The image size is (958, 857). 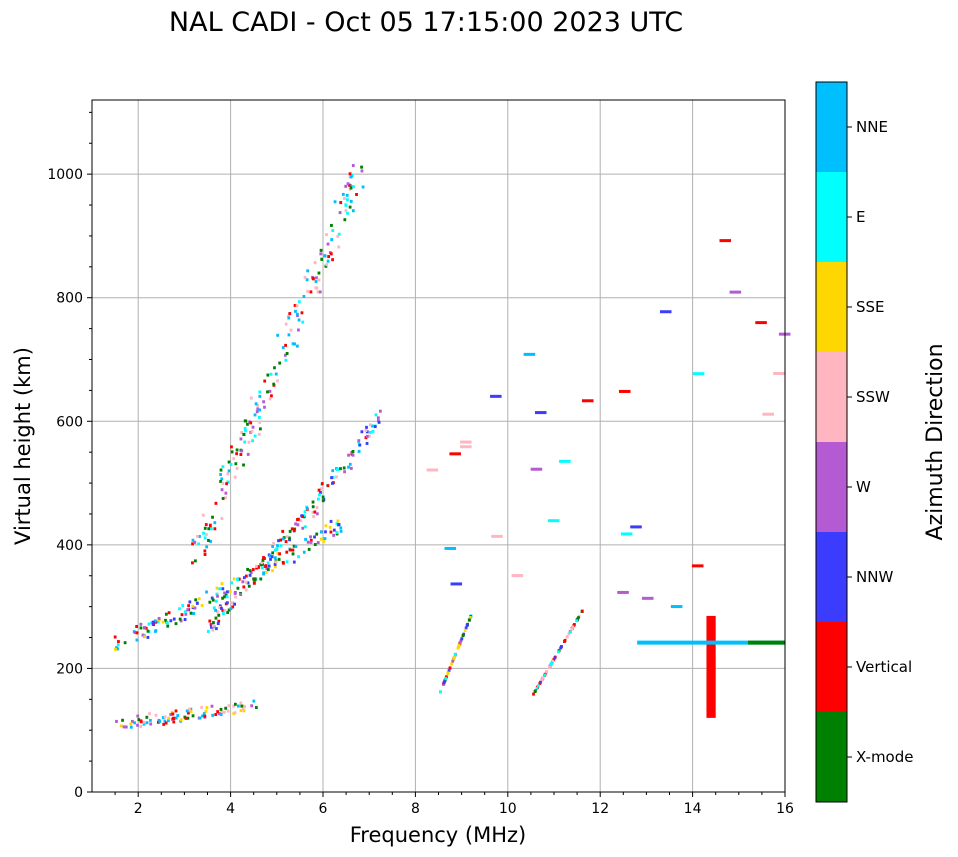 What do you see at coordinates (693, 809) in the screenshot?
I see `x-tick-label: 14` at bounding box center [693, 809].